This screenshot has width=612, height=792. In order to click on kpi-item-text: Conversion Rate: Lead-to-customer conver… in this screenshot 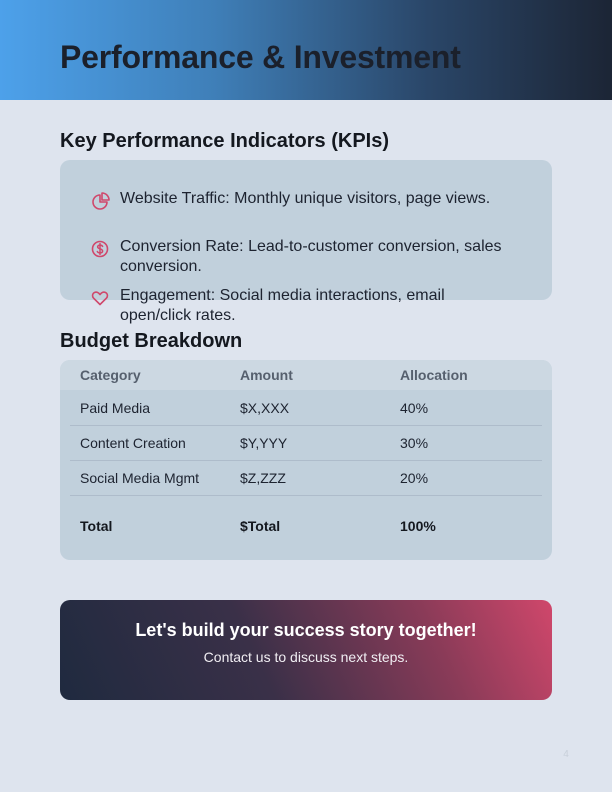, I will do `click(311, 256)`.